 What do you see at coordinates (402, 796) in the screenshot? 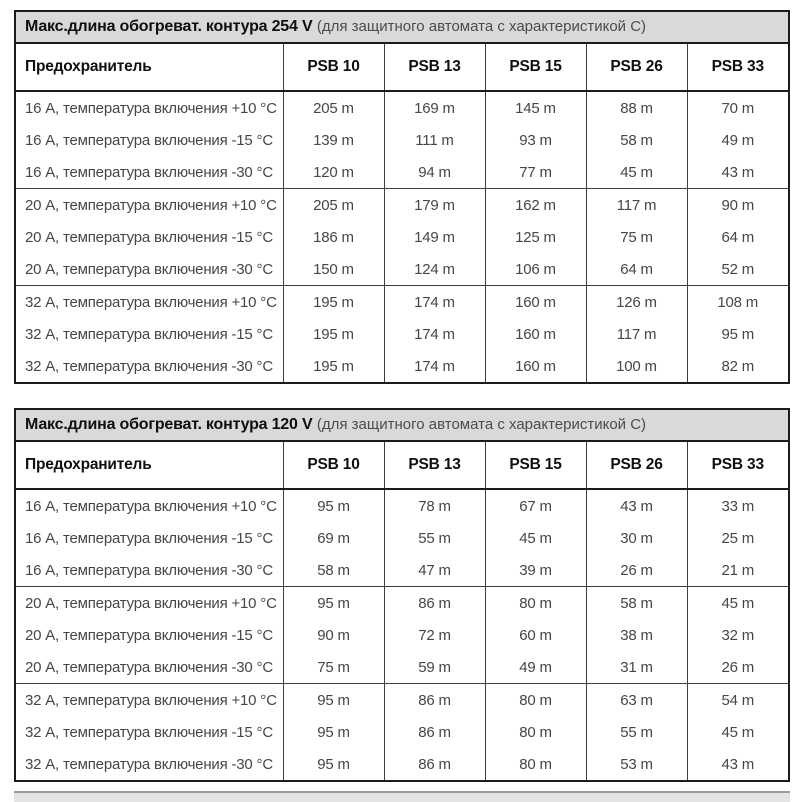
I see `next-table-title-strip` at bounding box center [402, 796].